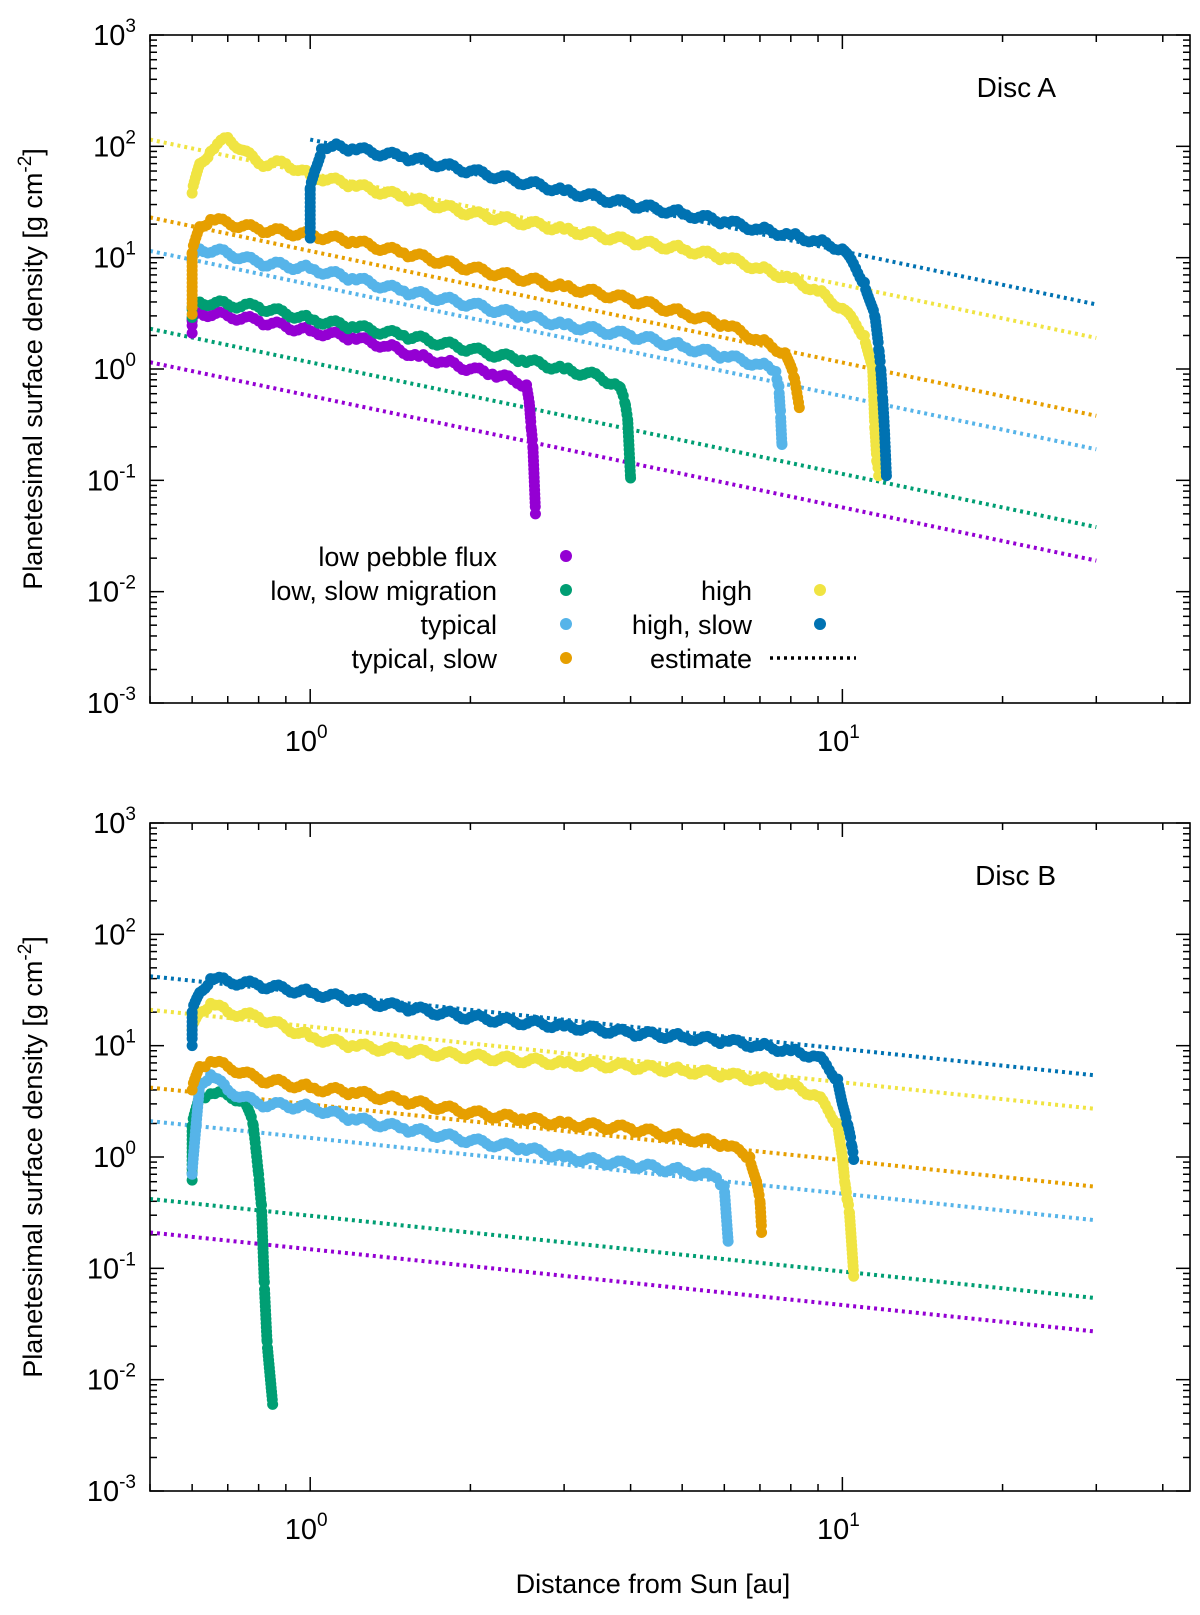 The height and width of the screenshot is (1615, 1200). I want to click on series-low-slow-migration, so click(411, 389).